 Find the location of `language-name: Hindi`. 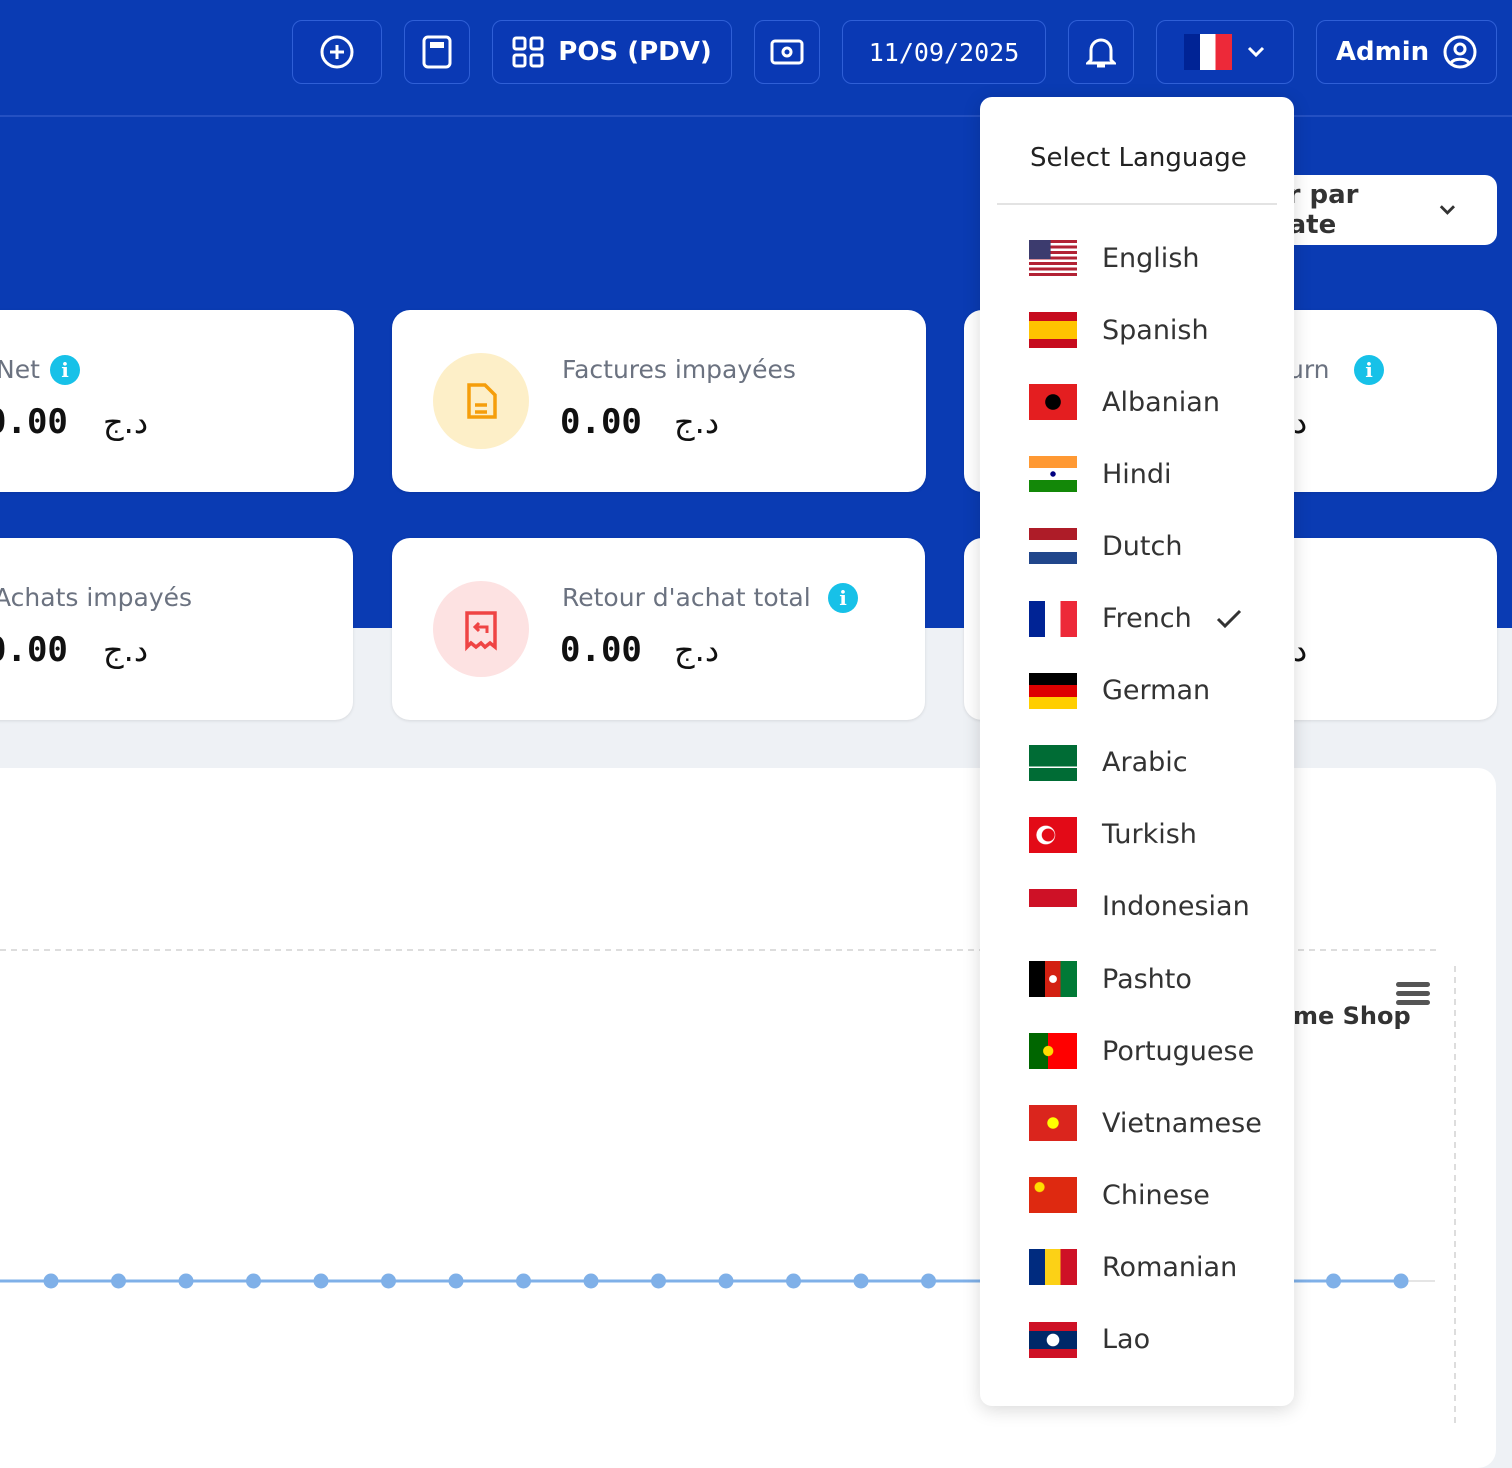

language-name: Hindi is located at coordinates (1137, 474).